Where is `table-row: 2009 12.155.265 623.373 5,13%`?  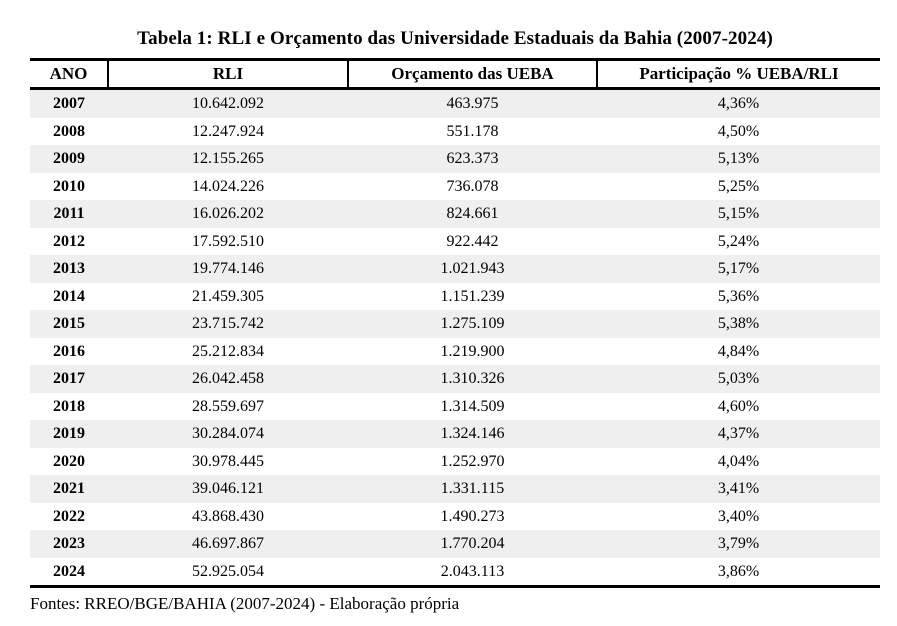
table-row: 2009 12.155.265 623.373 5,13% is located at coordinates (455, 159).